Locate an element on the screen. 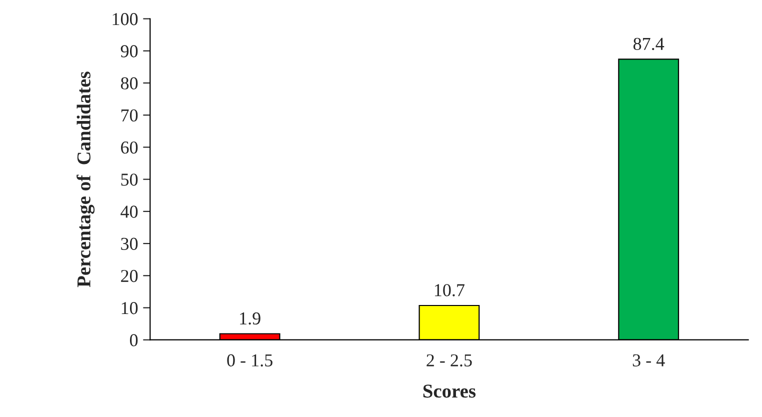 The image size is (762, 417). y-tick-label: 10 is located at coordinates (130, 308).